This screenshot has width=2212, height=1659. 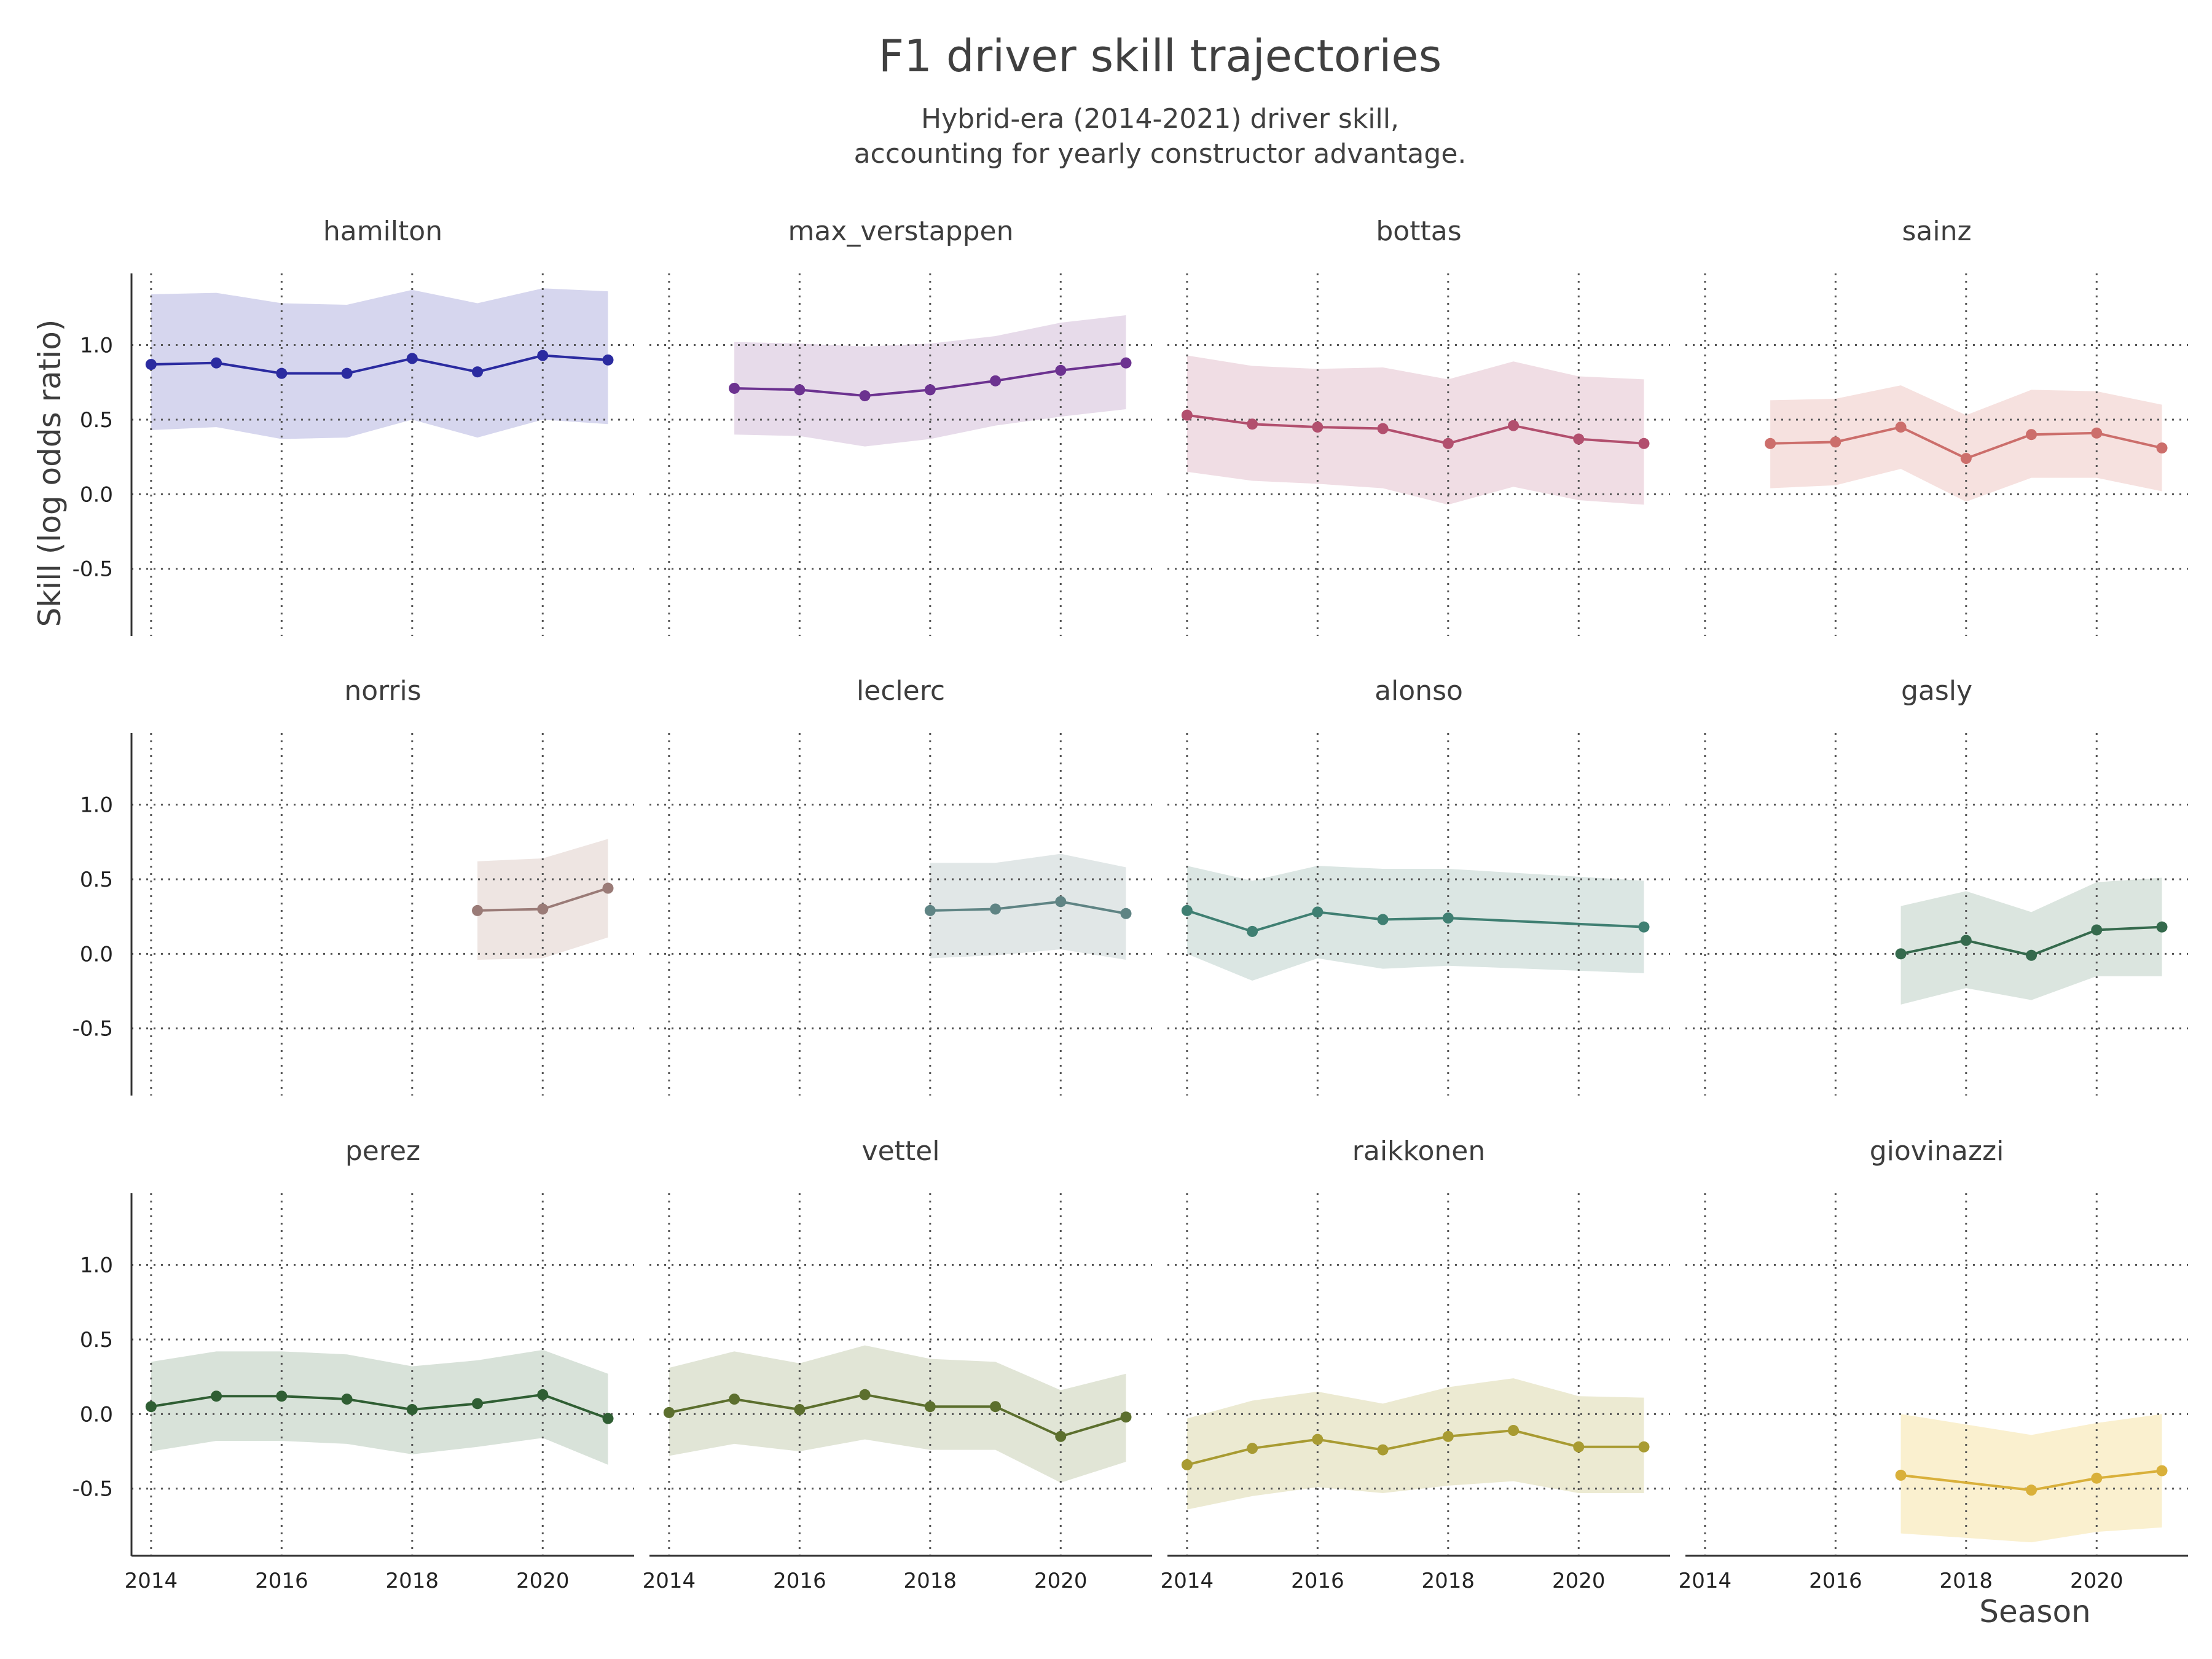 I want to click on band-bottas, so click(x=1415, y=430).